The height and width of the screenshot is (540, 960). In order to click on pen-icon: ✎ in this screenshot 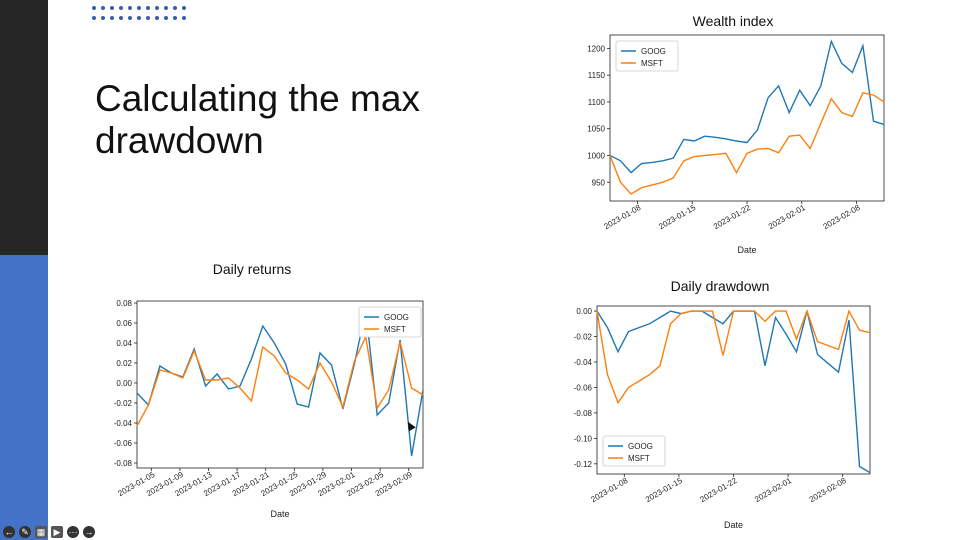, I will do `click(25, 532)`.